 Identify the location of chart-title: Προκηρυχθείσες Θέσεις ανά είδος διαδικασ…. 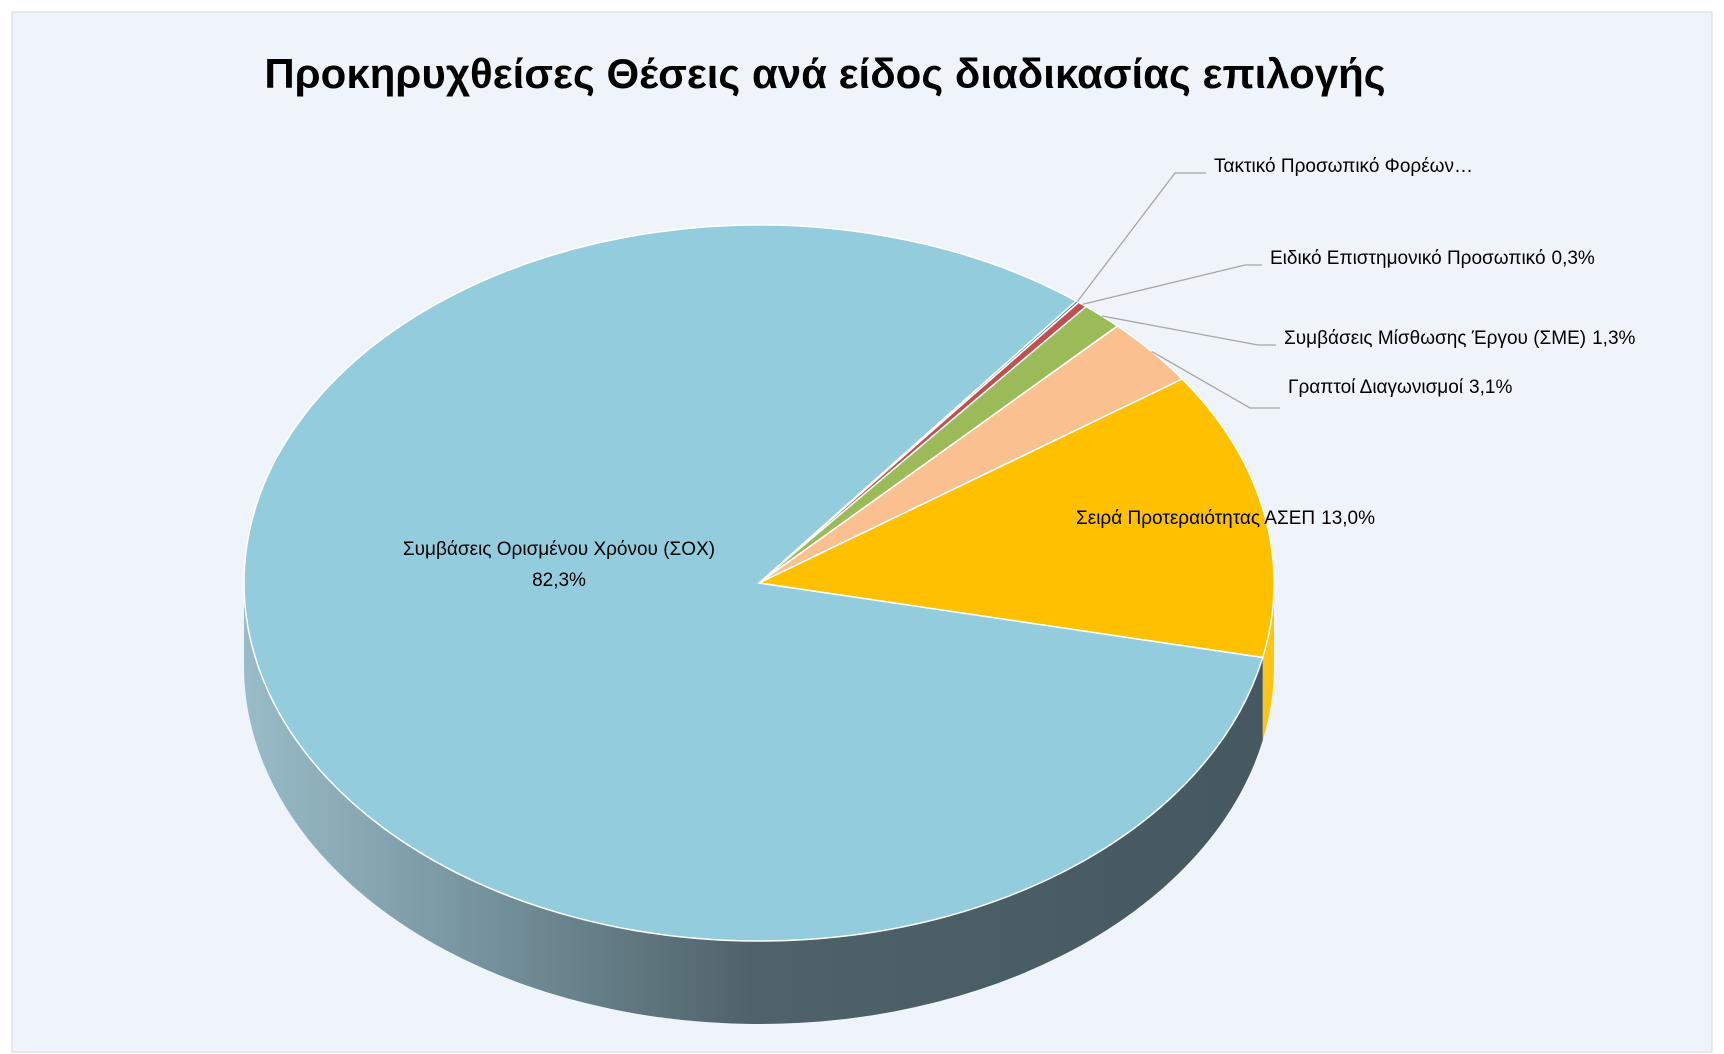
(824, 73).